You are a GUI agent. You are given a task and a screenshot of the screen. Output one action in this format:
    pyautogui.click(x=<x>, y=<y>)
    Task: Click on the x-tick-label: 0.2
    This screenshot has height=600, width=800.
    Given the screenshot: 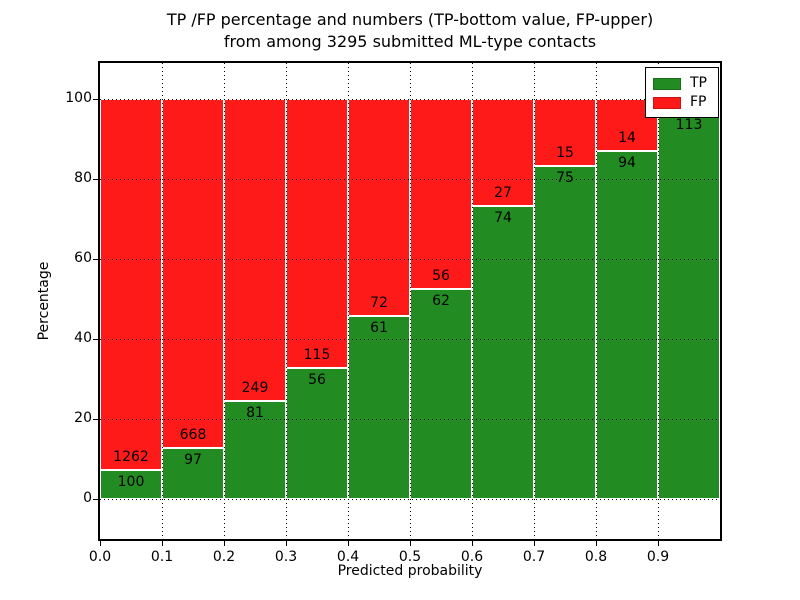 What is the action you would take?
    pyautogui.click(x=224, y=557)
    